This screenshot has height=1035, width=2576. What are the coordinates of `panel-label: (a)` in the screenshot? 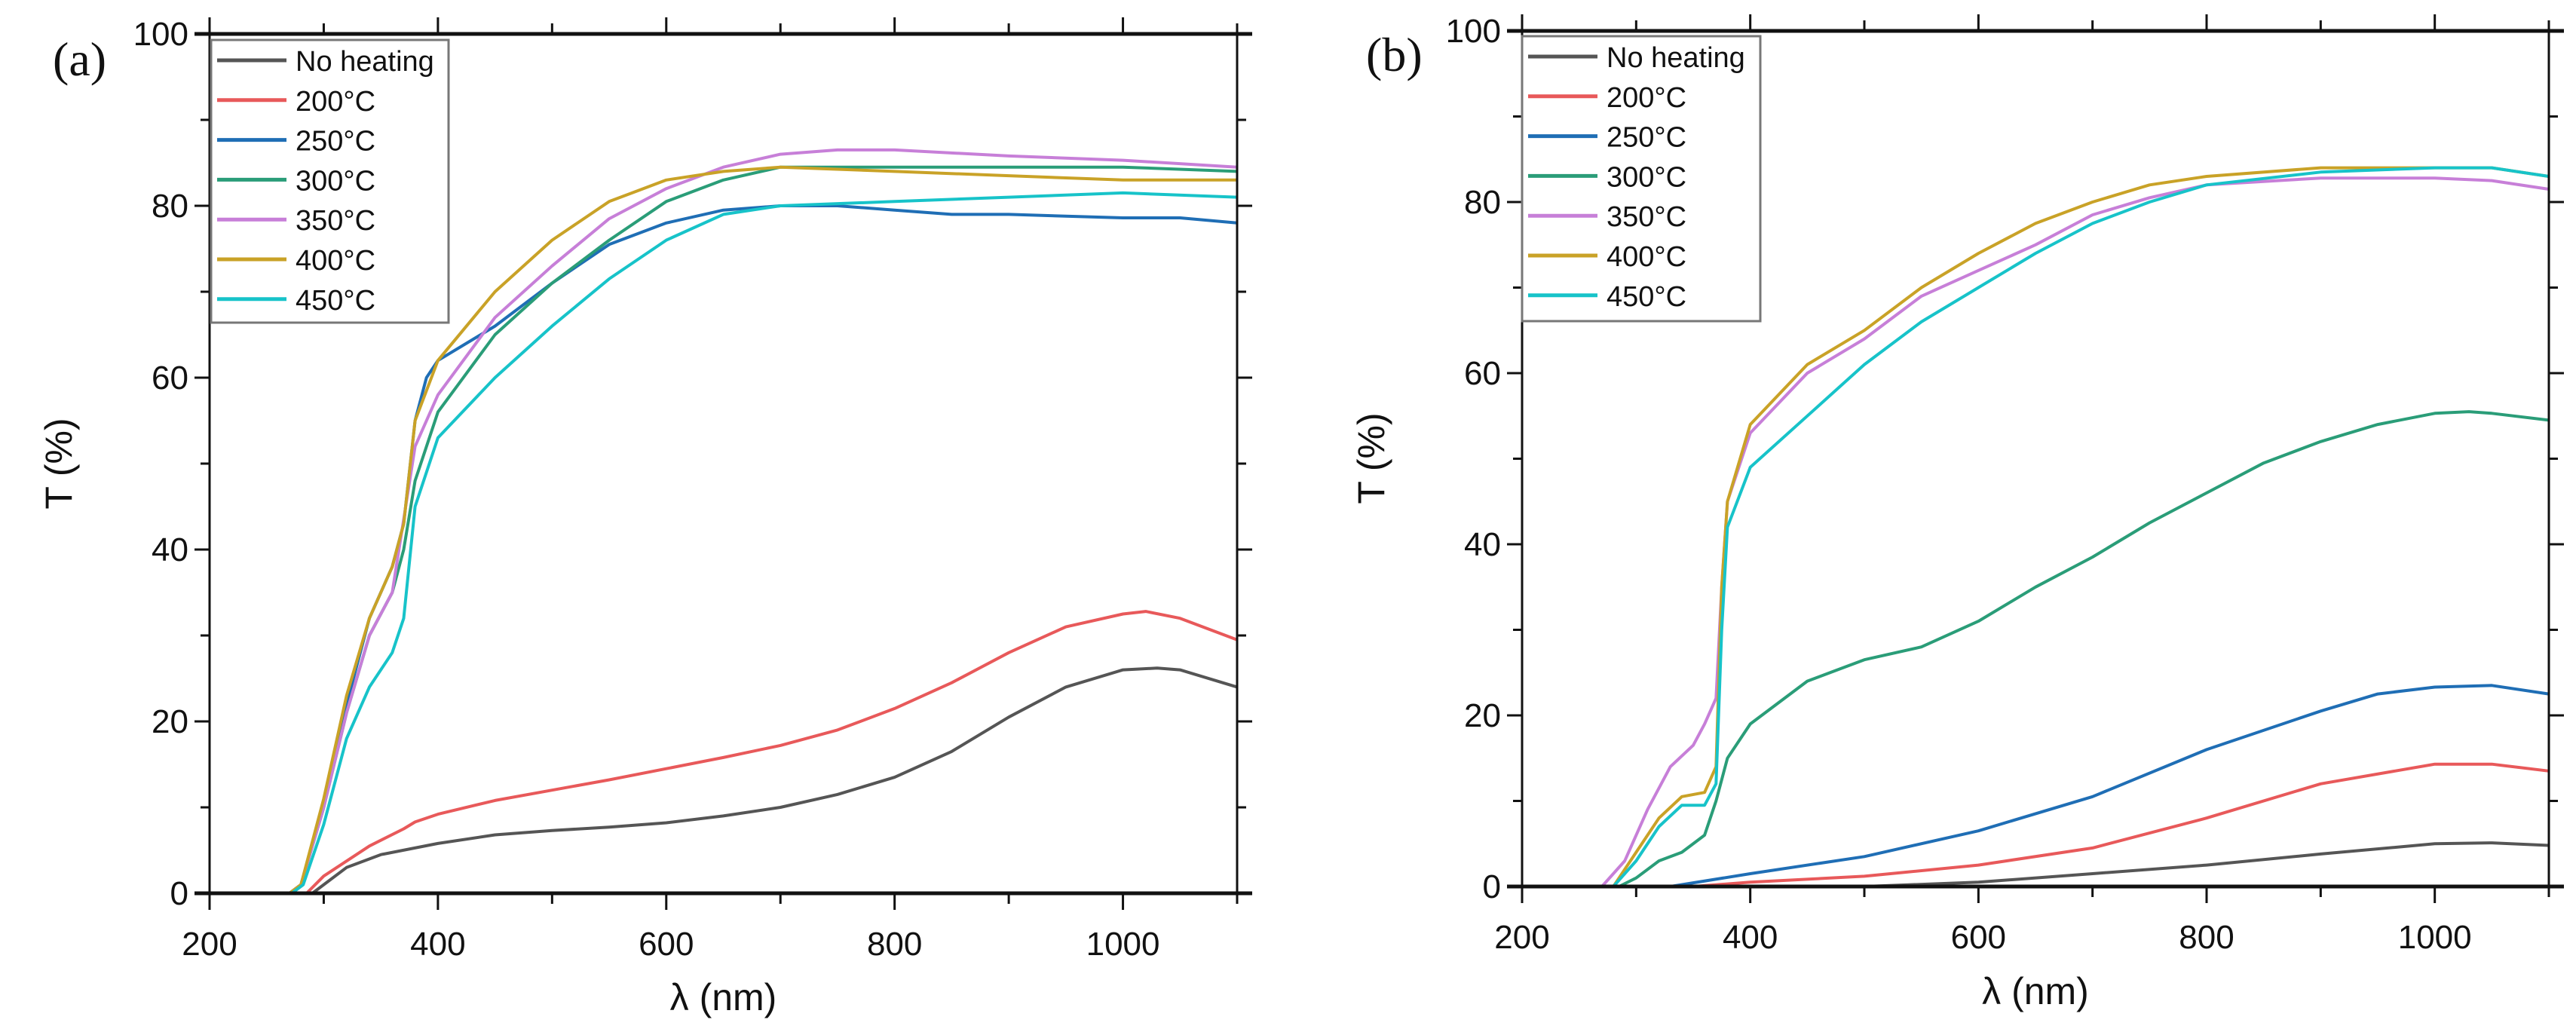 It's located at (79, 59).